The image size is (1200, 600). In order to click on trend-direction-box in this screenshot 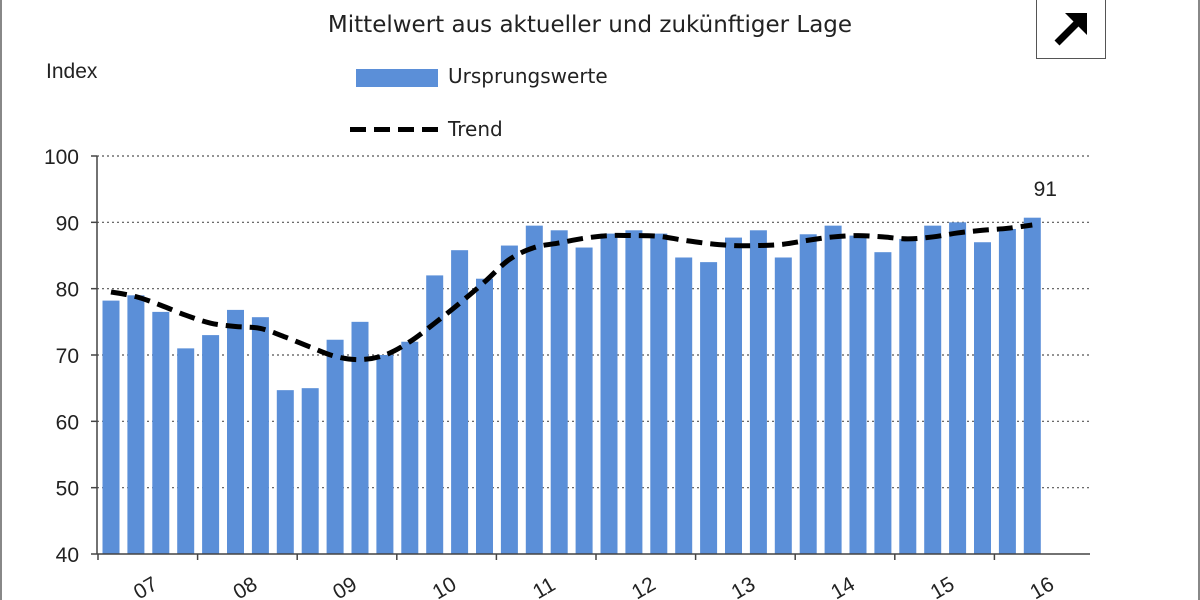, I will do `click(1071, 29)`.